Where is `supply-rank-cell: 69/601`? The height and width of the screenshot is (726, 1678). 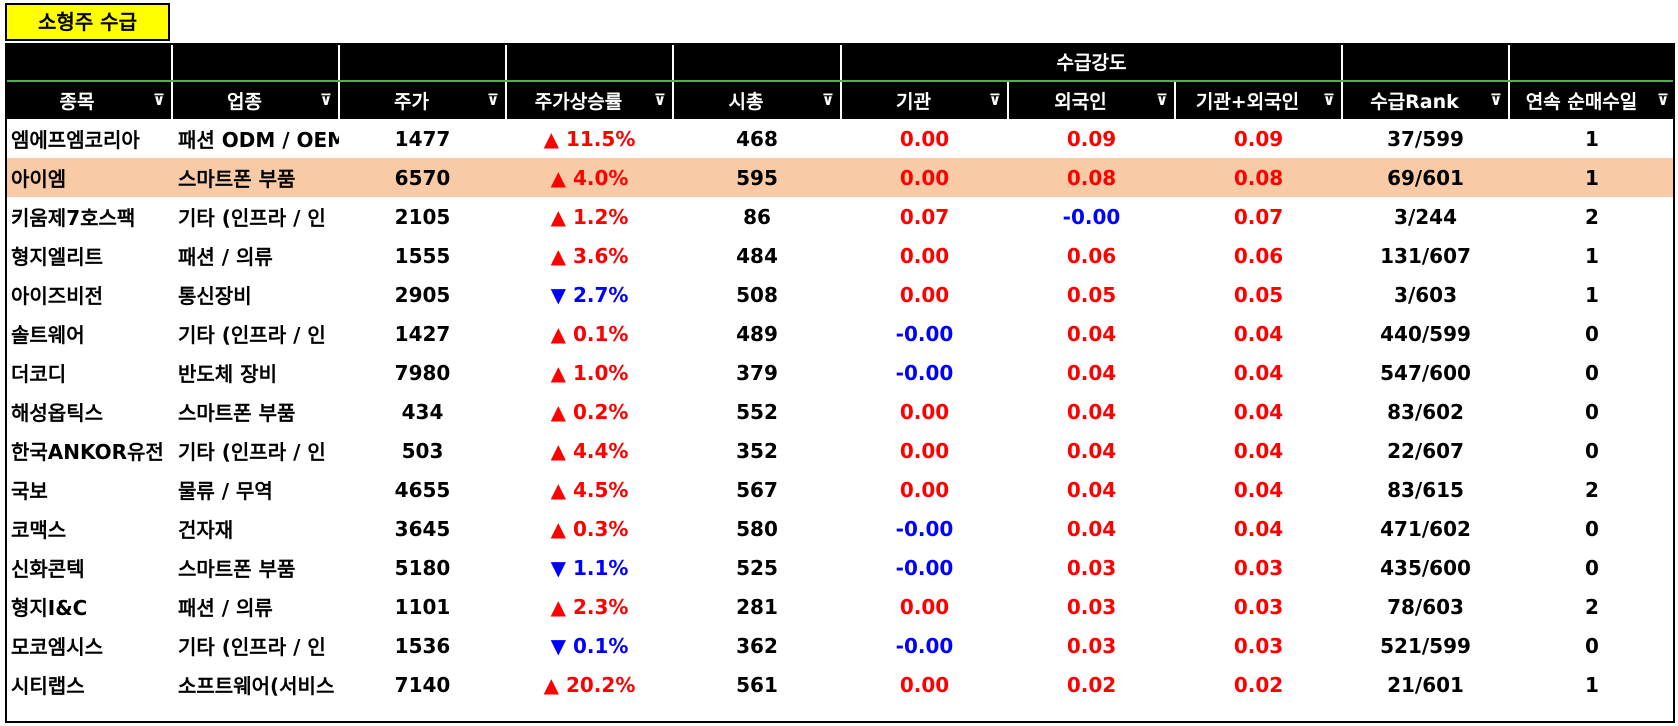
supply-rank-cell: 69/601 is located at coordinates (1426, 177).